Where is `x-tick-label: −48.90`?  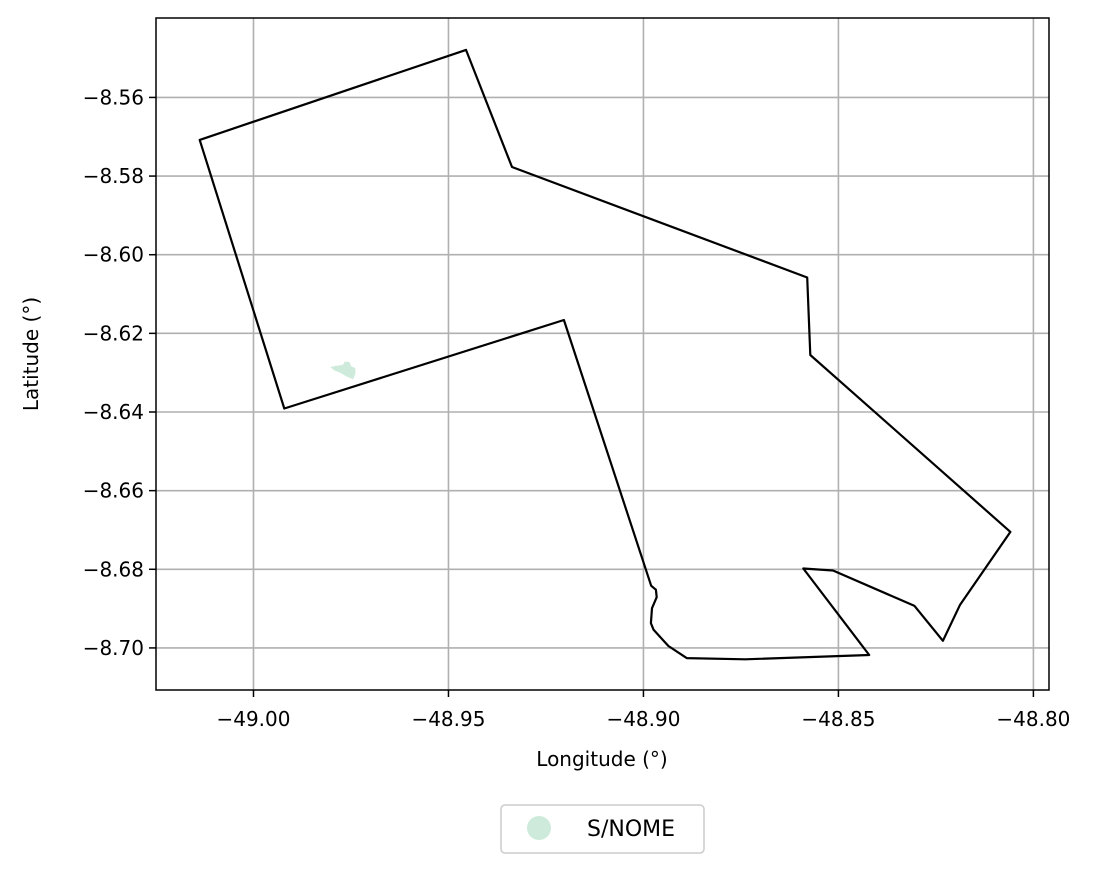 x-tick-label: −48.90 is located at coordinates (643, 719).